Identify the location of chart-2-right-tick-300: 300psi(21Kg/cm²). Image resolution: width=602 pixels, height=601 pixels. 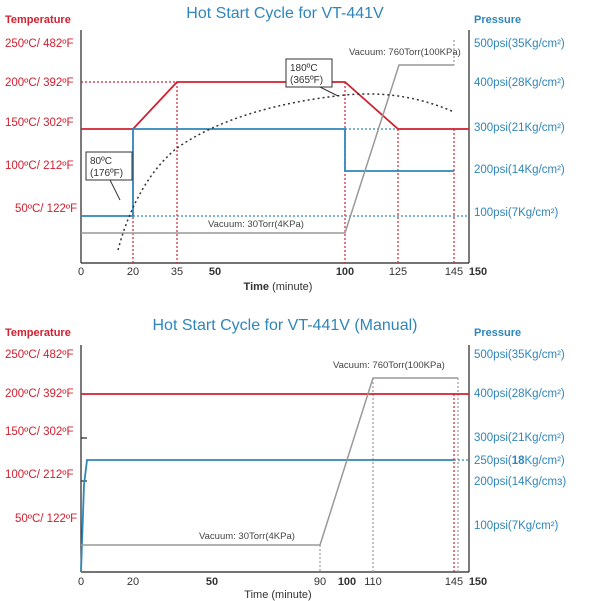
(519, 438).